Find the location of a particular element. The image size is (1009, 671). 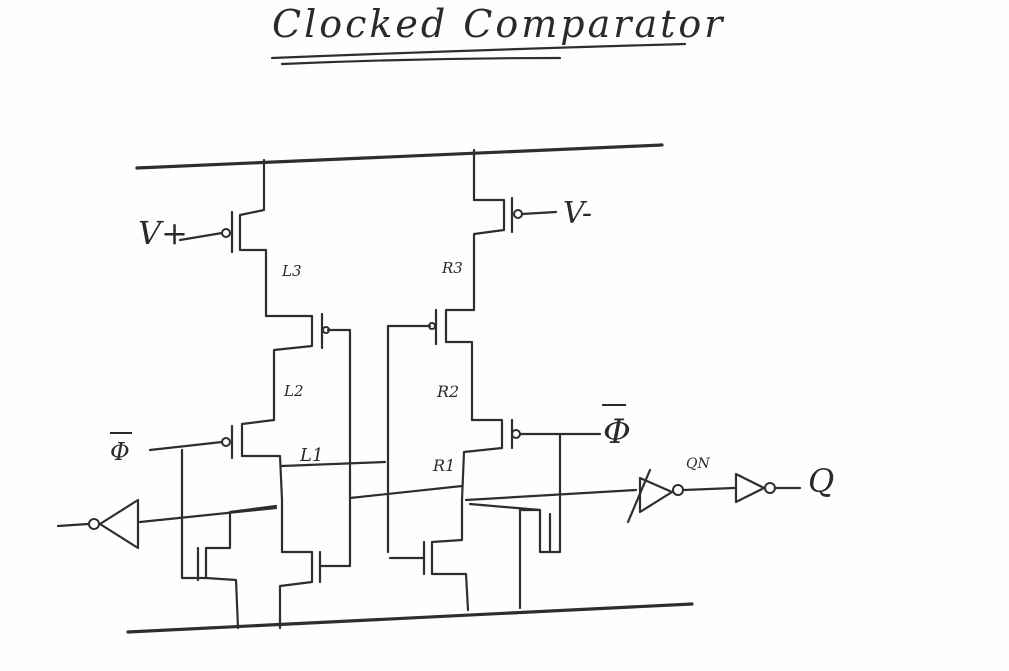

left-clock-line is located at coordinates (186, 446).